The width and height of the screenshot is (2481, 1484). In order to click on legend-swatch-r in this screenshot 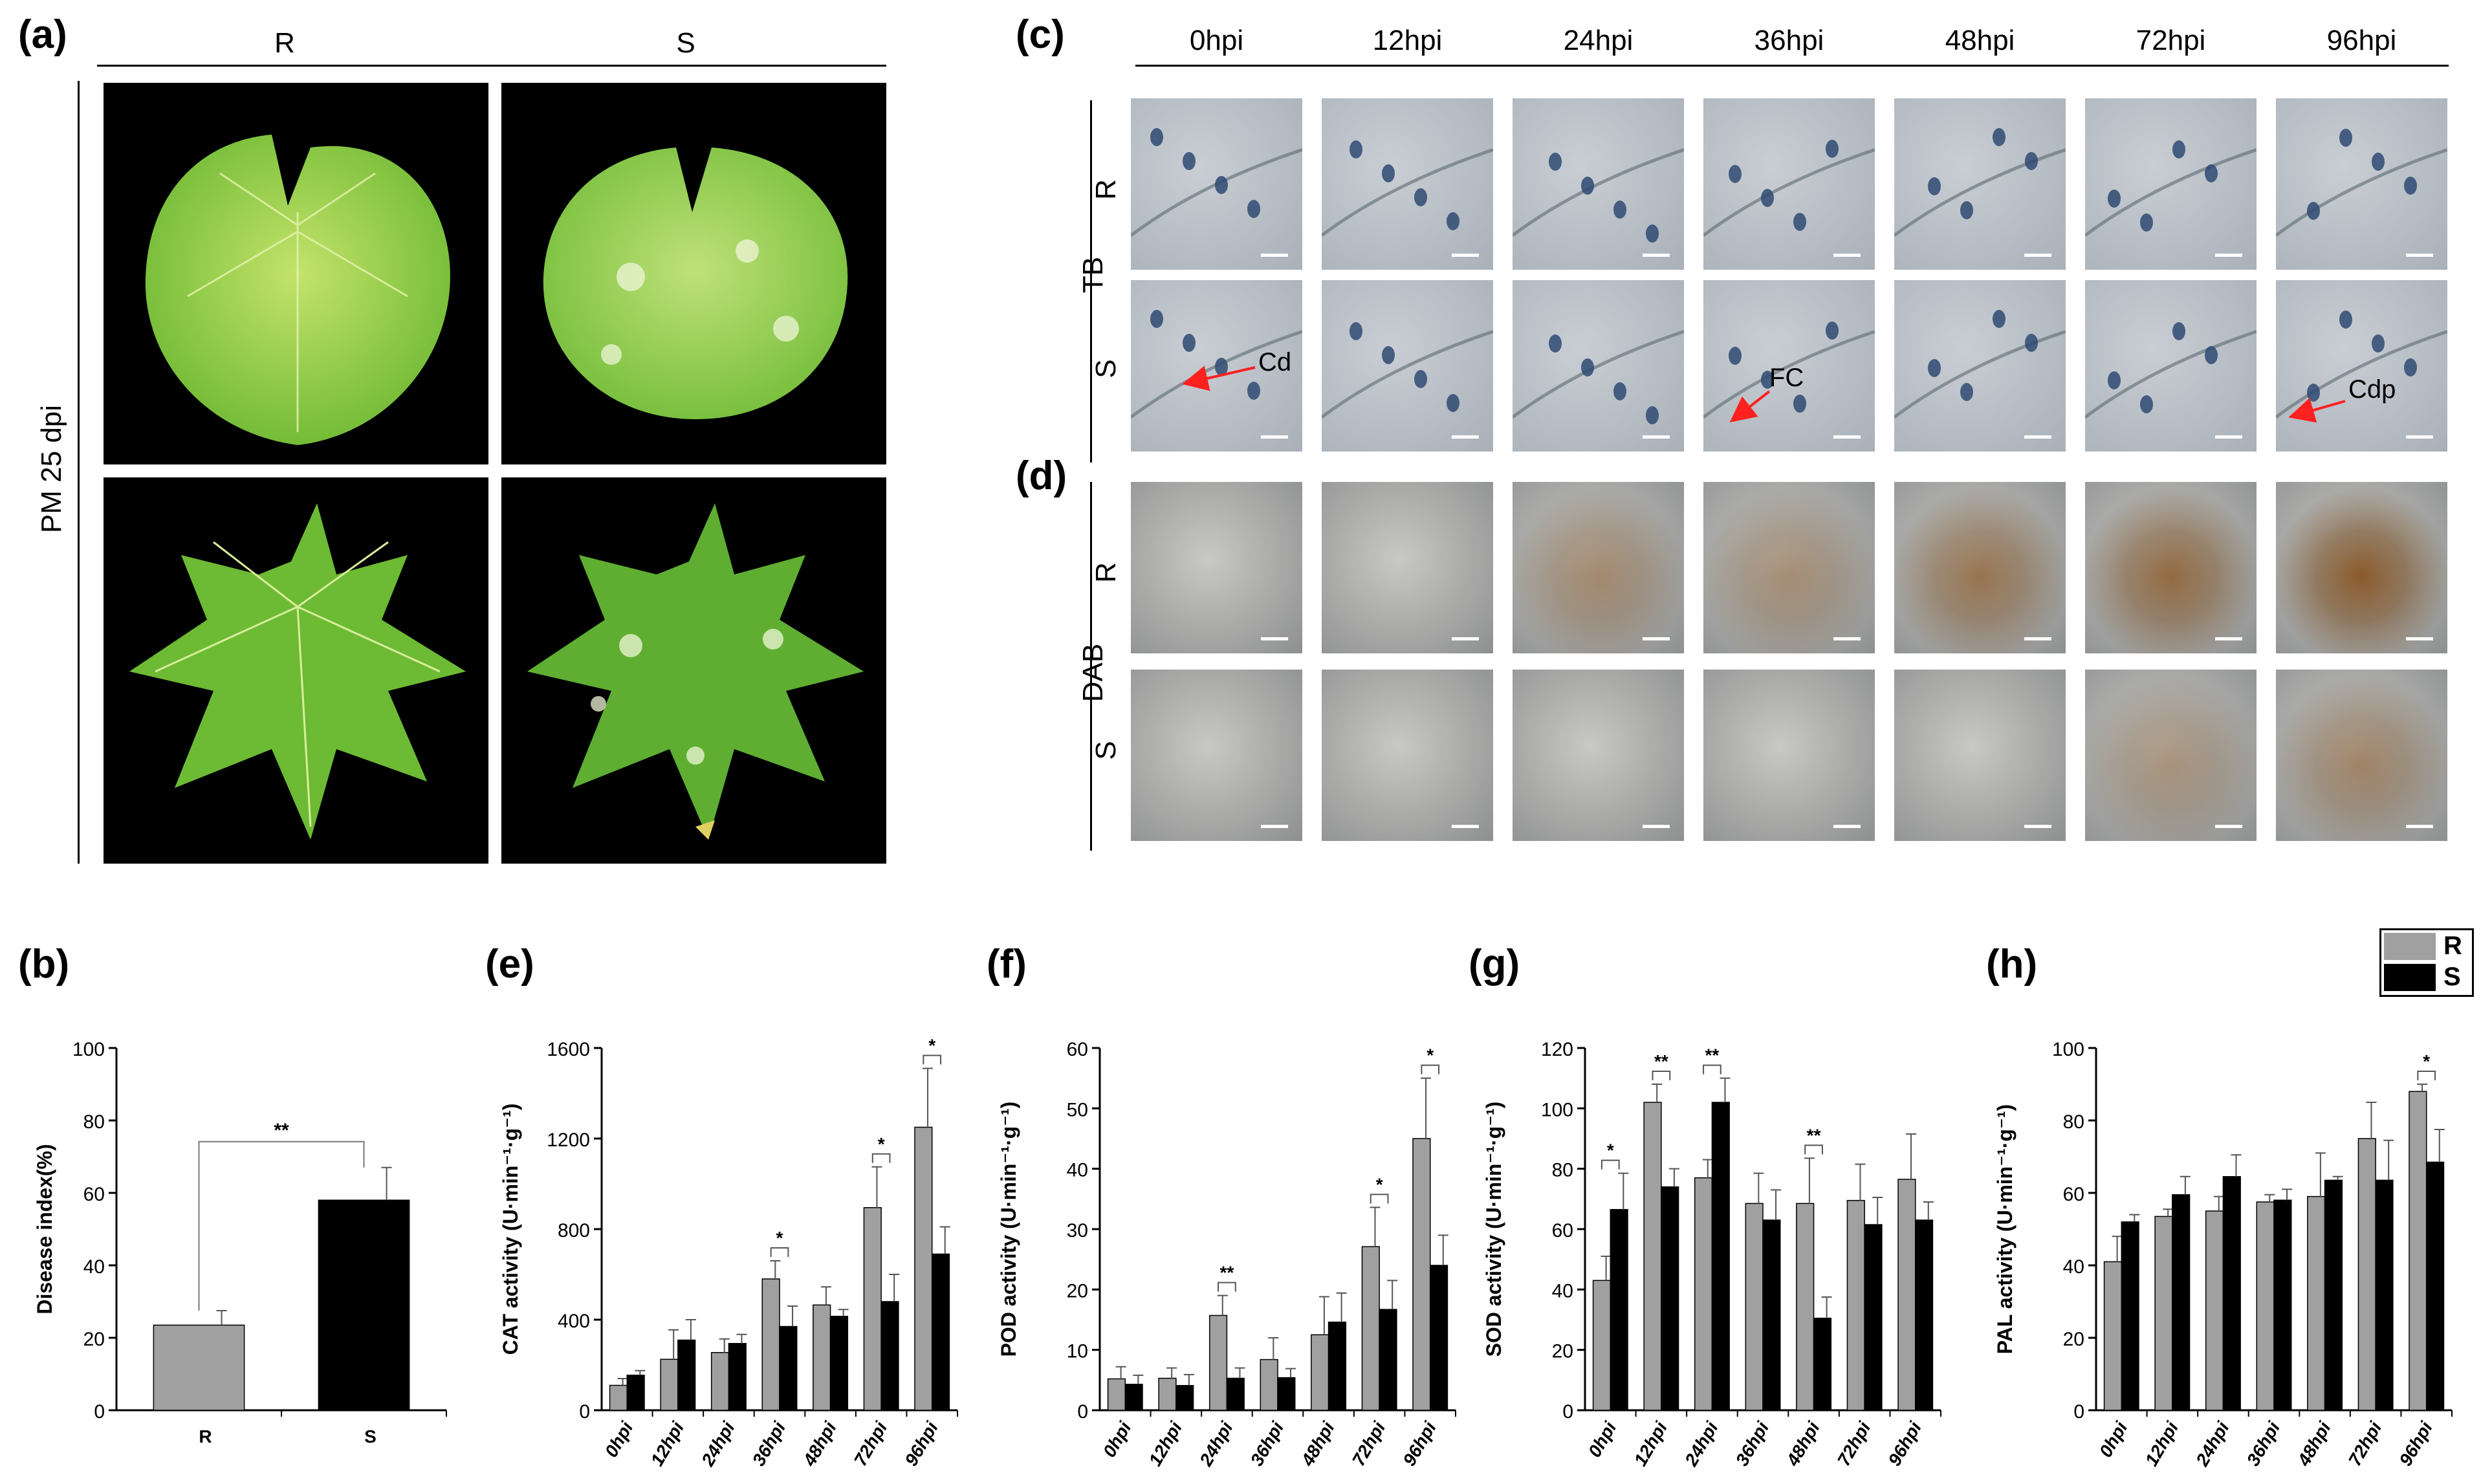, I will do `click(2410, 946)`.